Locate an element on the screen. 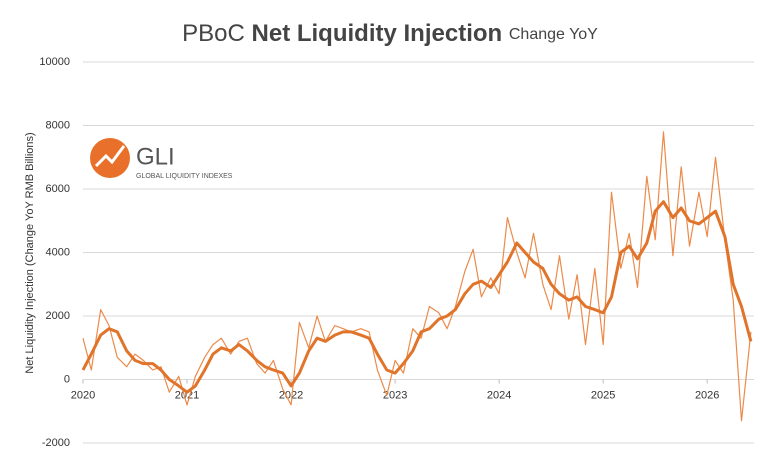 The height and width of the screenshot is (458, 760). y-tick-label: 4000 is located at coordinates (58, 252).